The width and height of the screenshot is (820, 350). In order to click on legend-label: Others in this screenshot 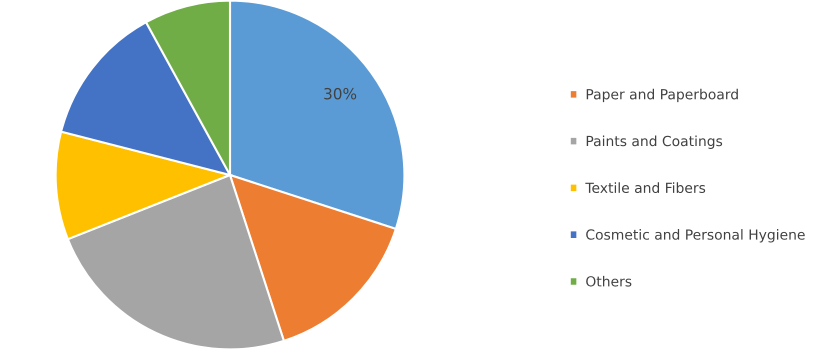, I will do `click(609, 281)`.